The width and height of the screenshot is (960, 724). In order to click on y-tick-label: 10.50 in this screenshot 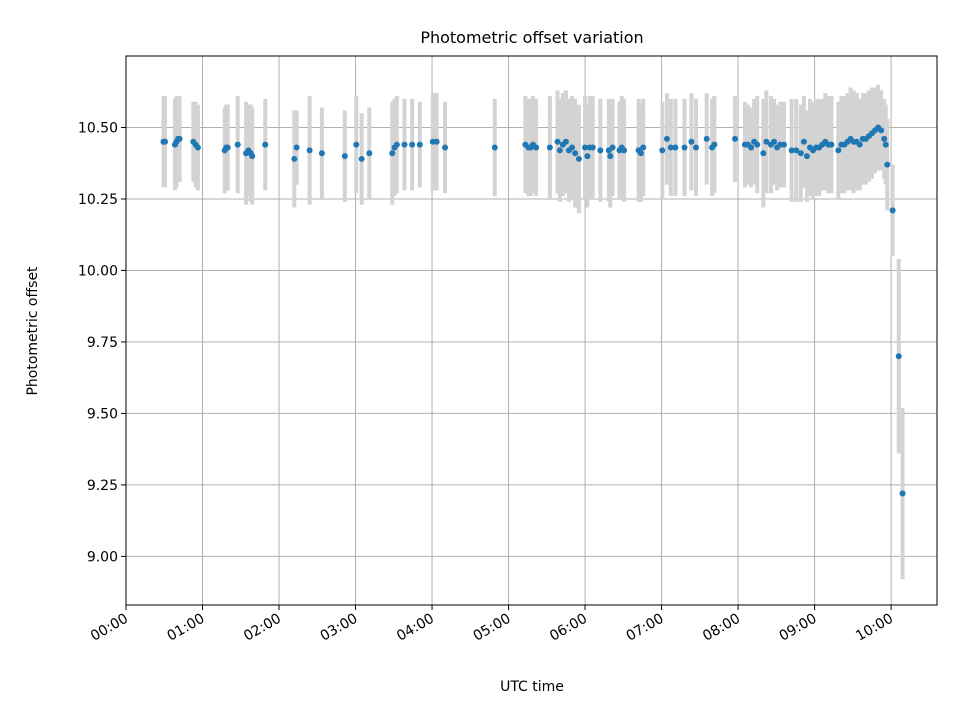, I will do `click(98, 128)`.